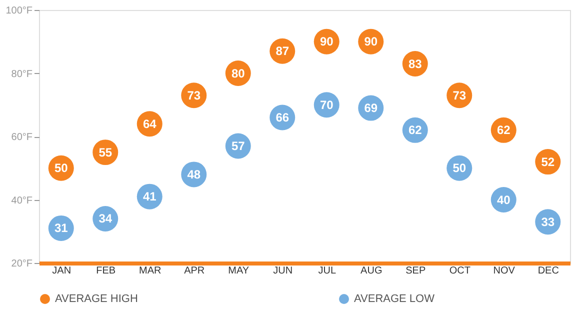 Image resolution: width=575 pixels, height=309 pixels. What do you see at coordinates (62, 271) in the screenshot?
I see `x-tick-label: JAN` at bounding box center [62, 271].